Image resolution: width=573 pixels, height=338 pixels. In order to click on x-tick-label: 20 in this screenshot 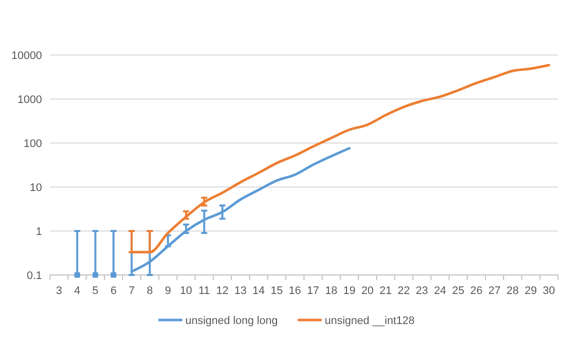, I will do `click(367, 291)`.